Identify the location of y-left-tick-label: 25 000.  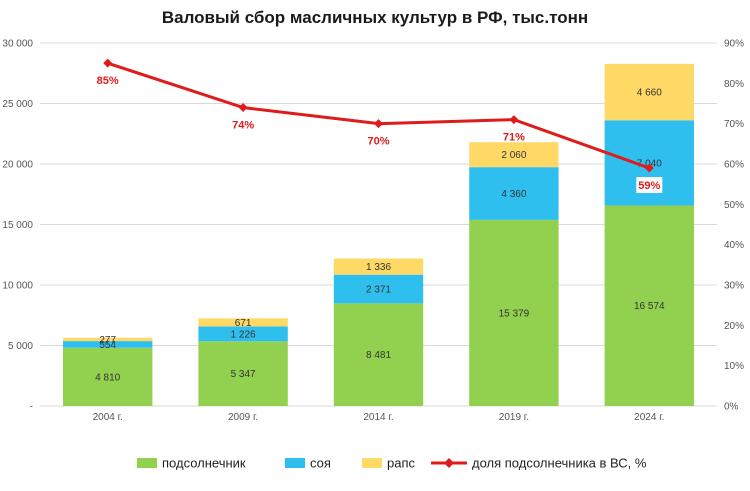
(17, 104).